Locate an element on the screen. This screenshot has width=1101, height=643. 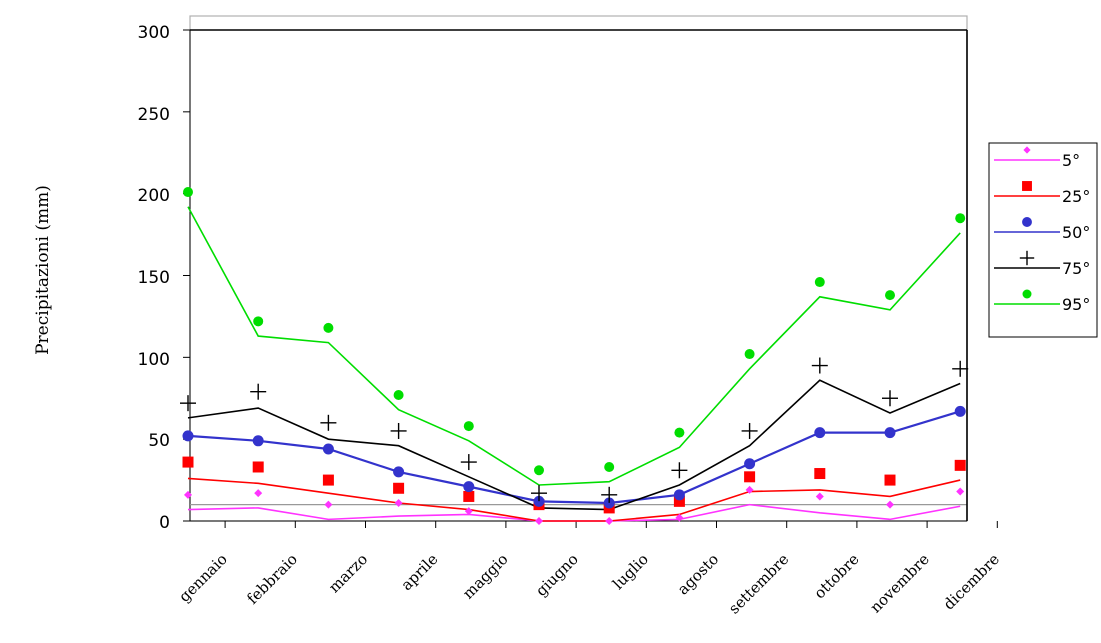
legend: 5° 25° 50° 75° 95° is located at coordinates (1043, 240).